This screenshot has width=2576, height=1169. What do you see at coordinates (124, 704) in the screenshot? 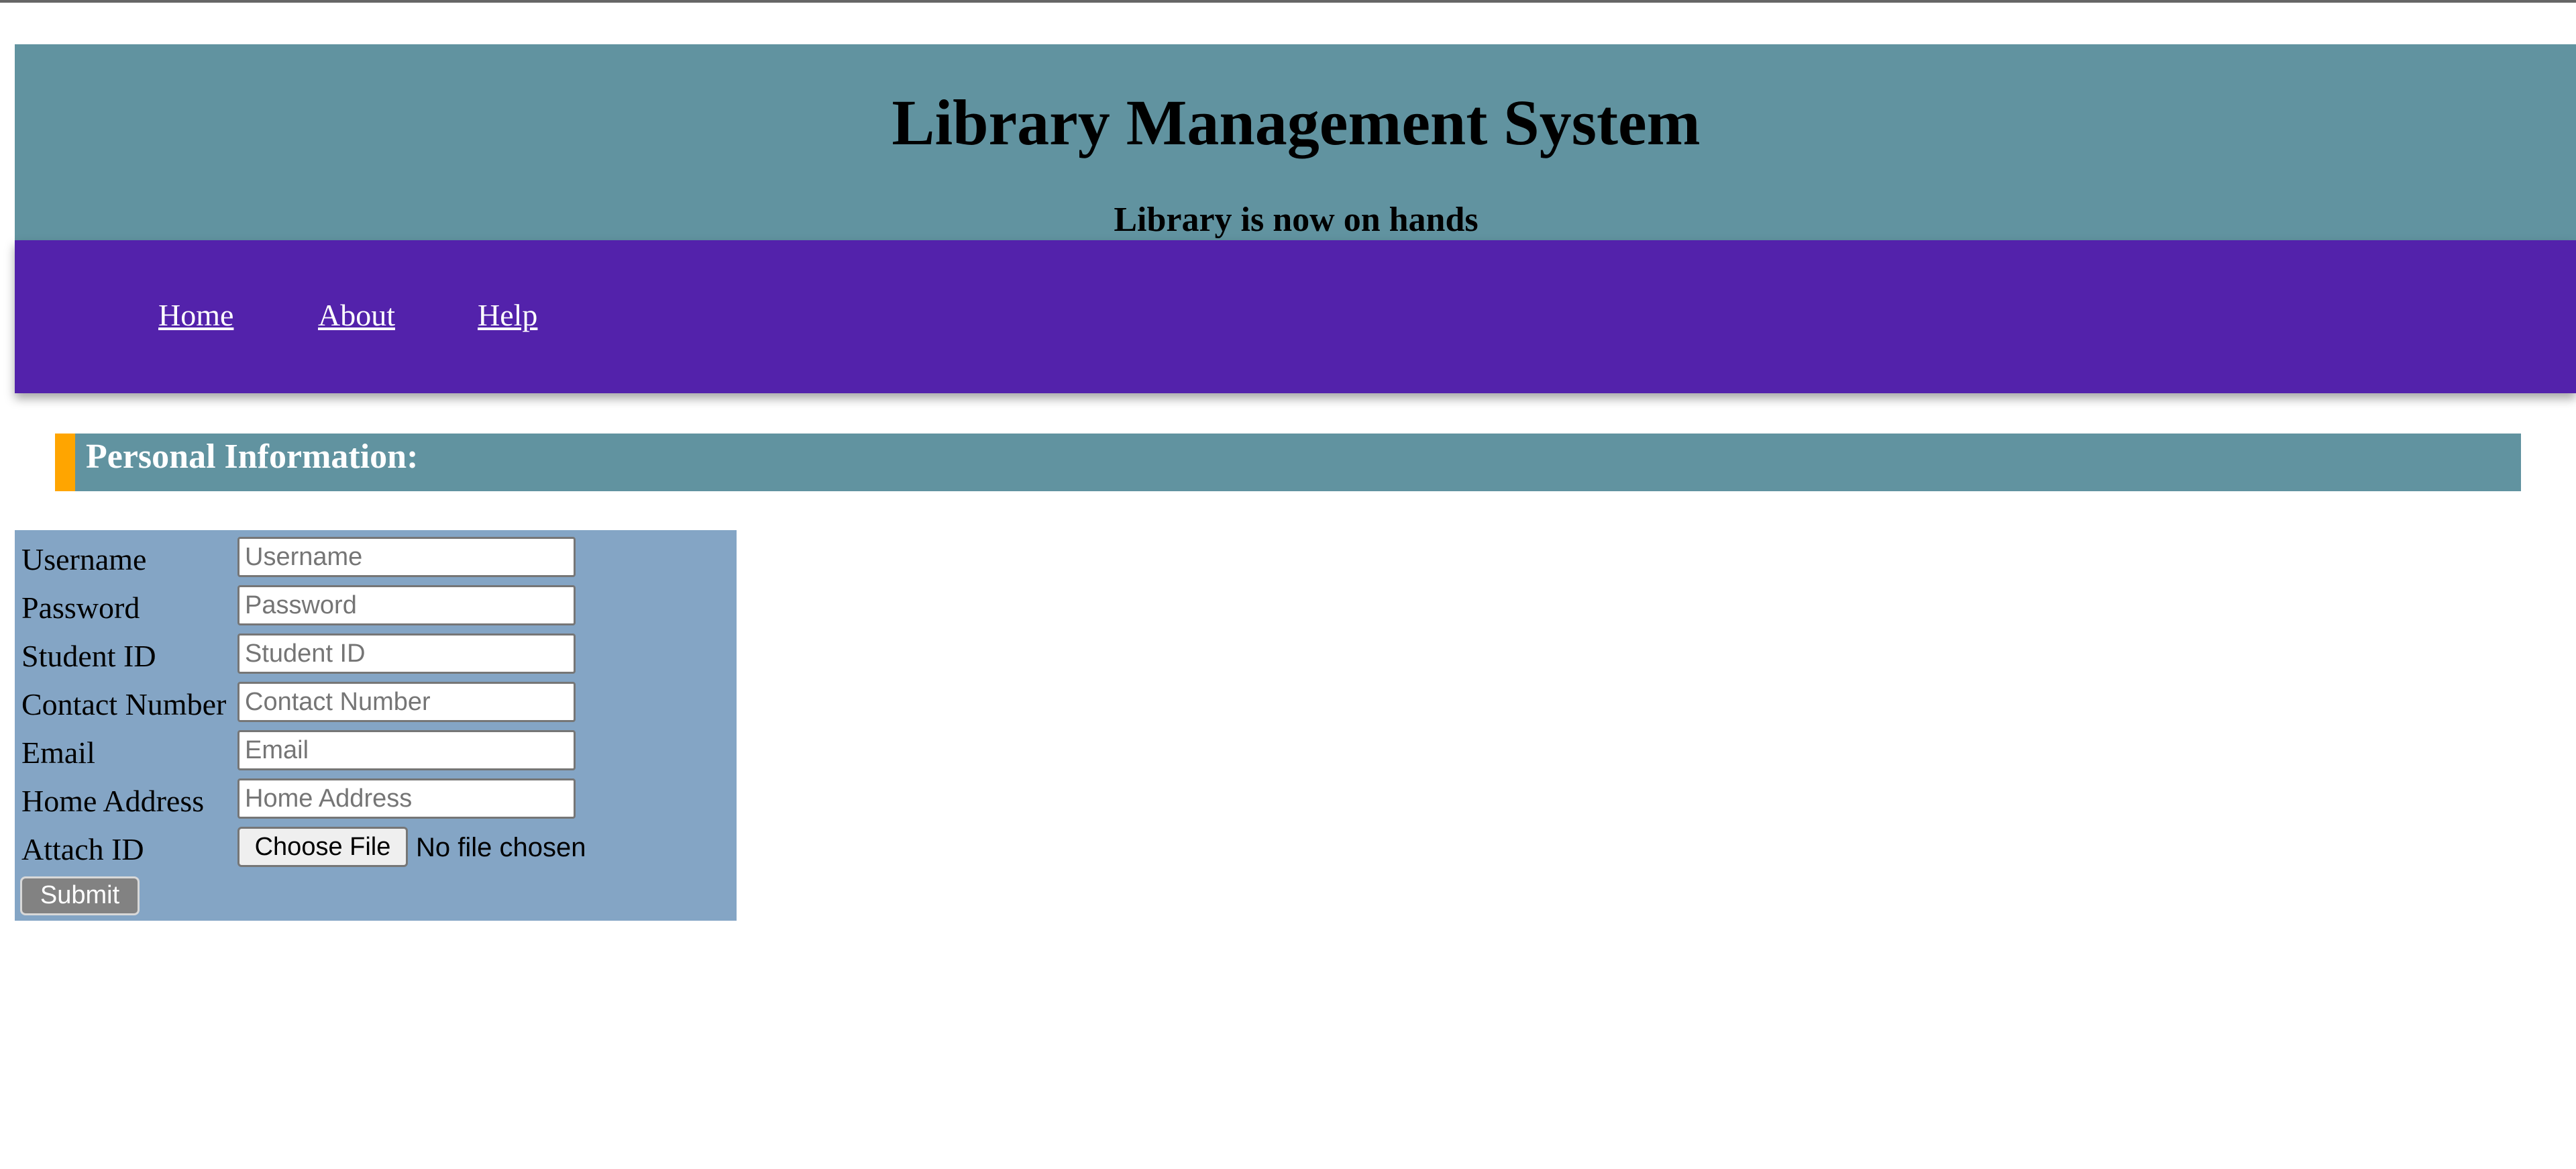
I see `contact-number-label: Contact Number` at bounding box center [124, 704].